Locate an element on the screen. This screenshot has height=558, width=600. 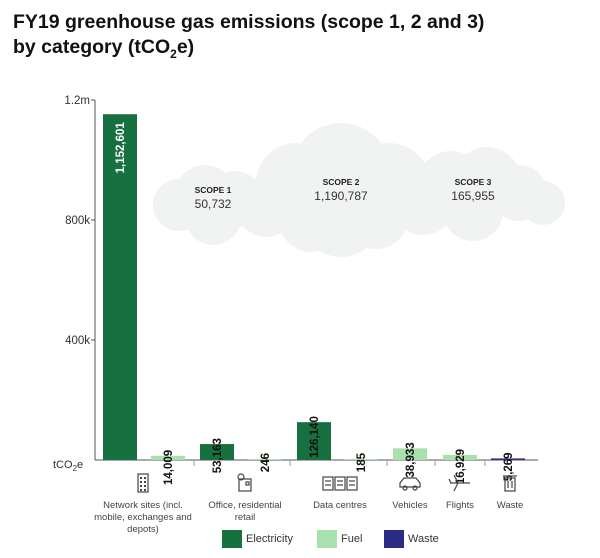
category-label: Flights is located at coordinates (460, 505).